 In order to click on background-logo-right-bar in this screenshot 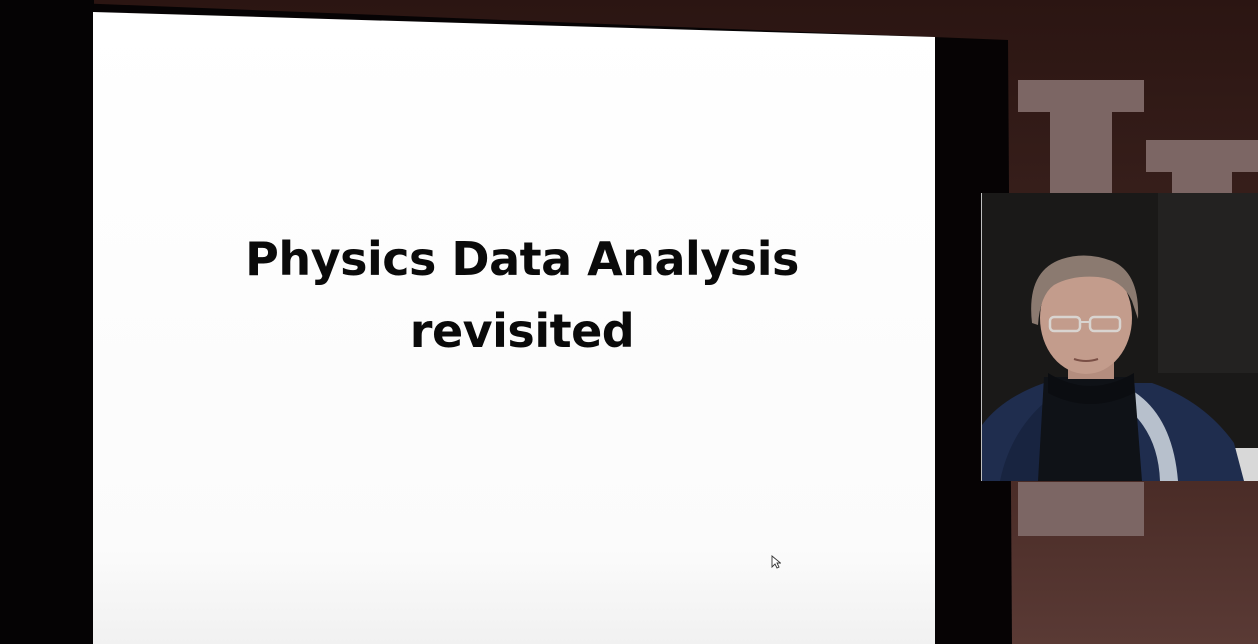, I will do `click(1202, 156)`.